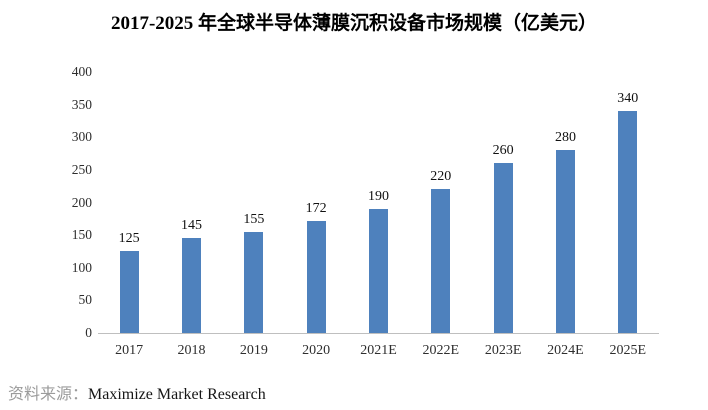 The width and height of the screenshot is (708, 410). What do you see at coordinates (81, 137) in the screenshot?
I see `y-axis-tick-label: 300` at bounding box center [81, 137].